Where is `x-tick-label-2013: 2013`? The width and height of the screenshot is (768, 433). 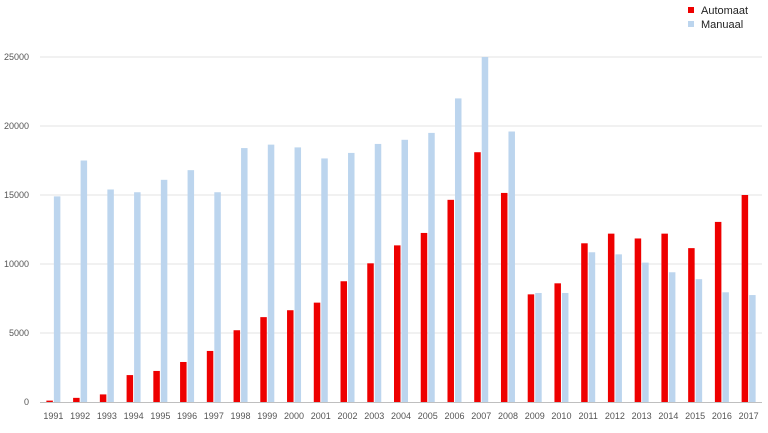 x-tick-label-2013: 2013 is located at coordinates (642, 416).